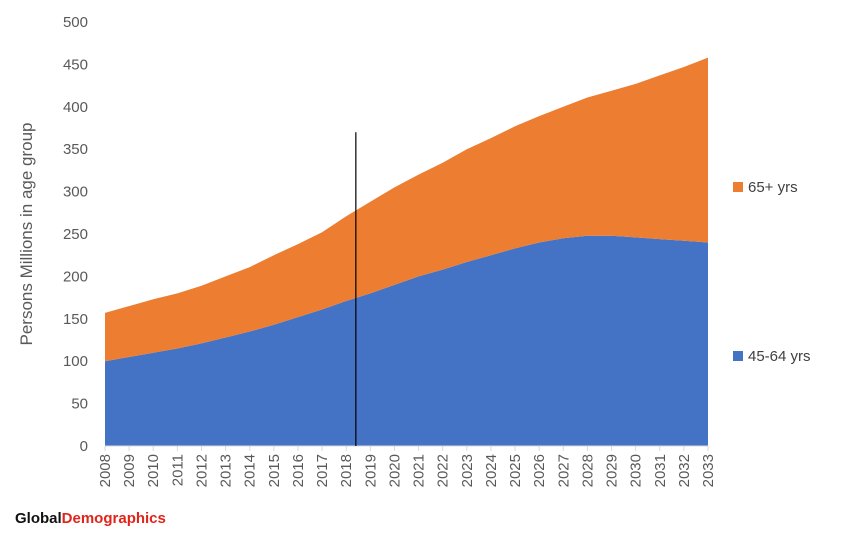  What do you see at coordinates (75, 107) in the screenshot?
I see `y-tick-label: 400` at bounding box center [75, 107].